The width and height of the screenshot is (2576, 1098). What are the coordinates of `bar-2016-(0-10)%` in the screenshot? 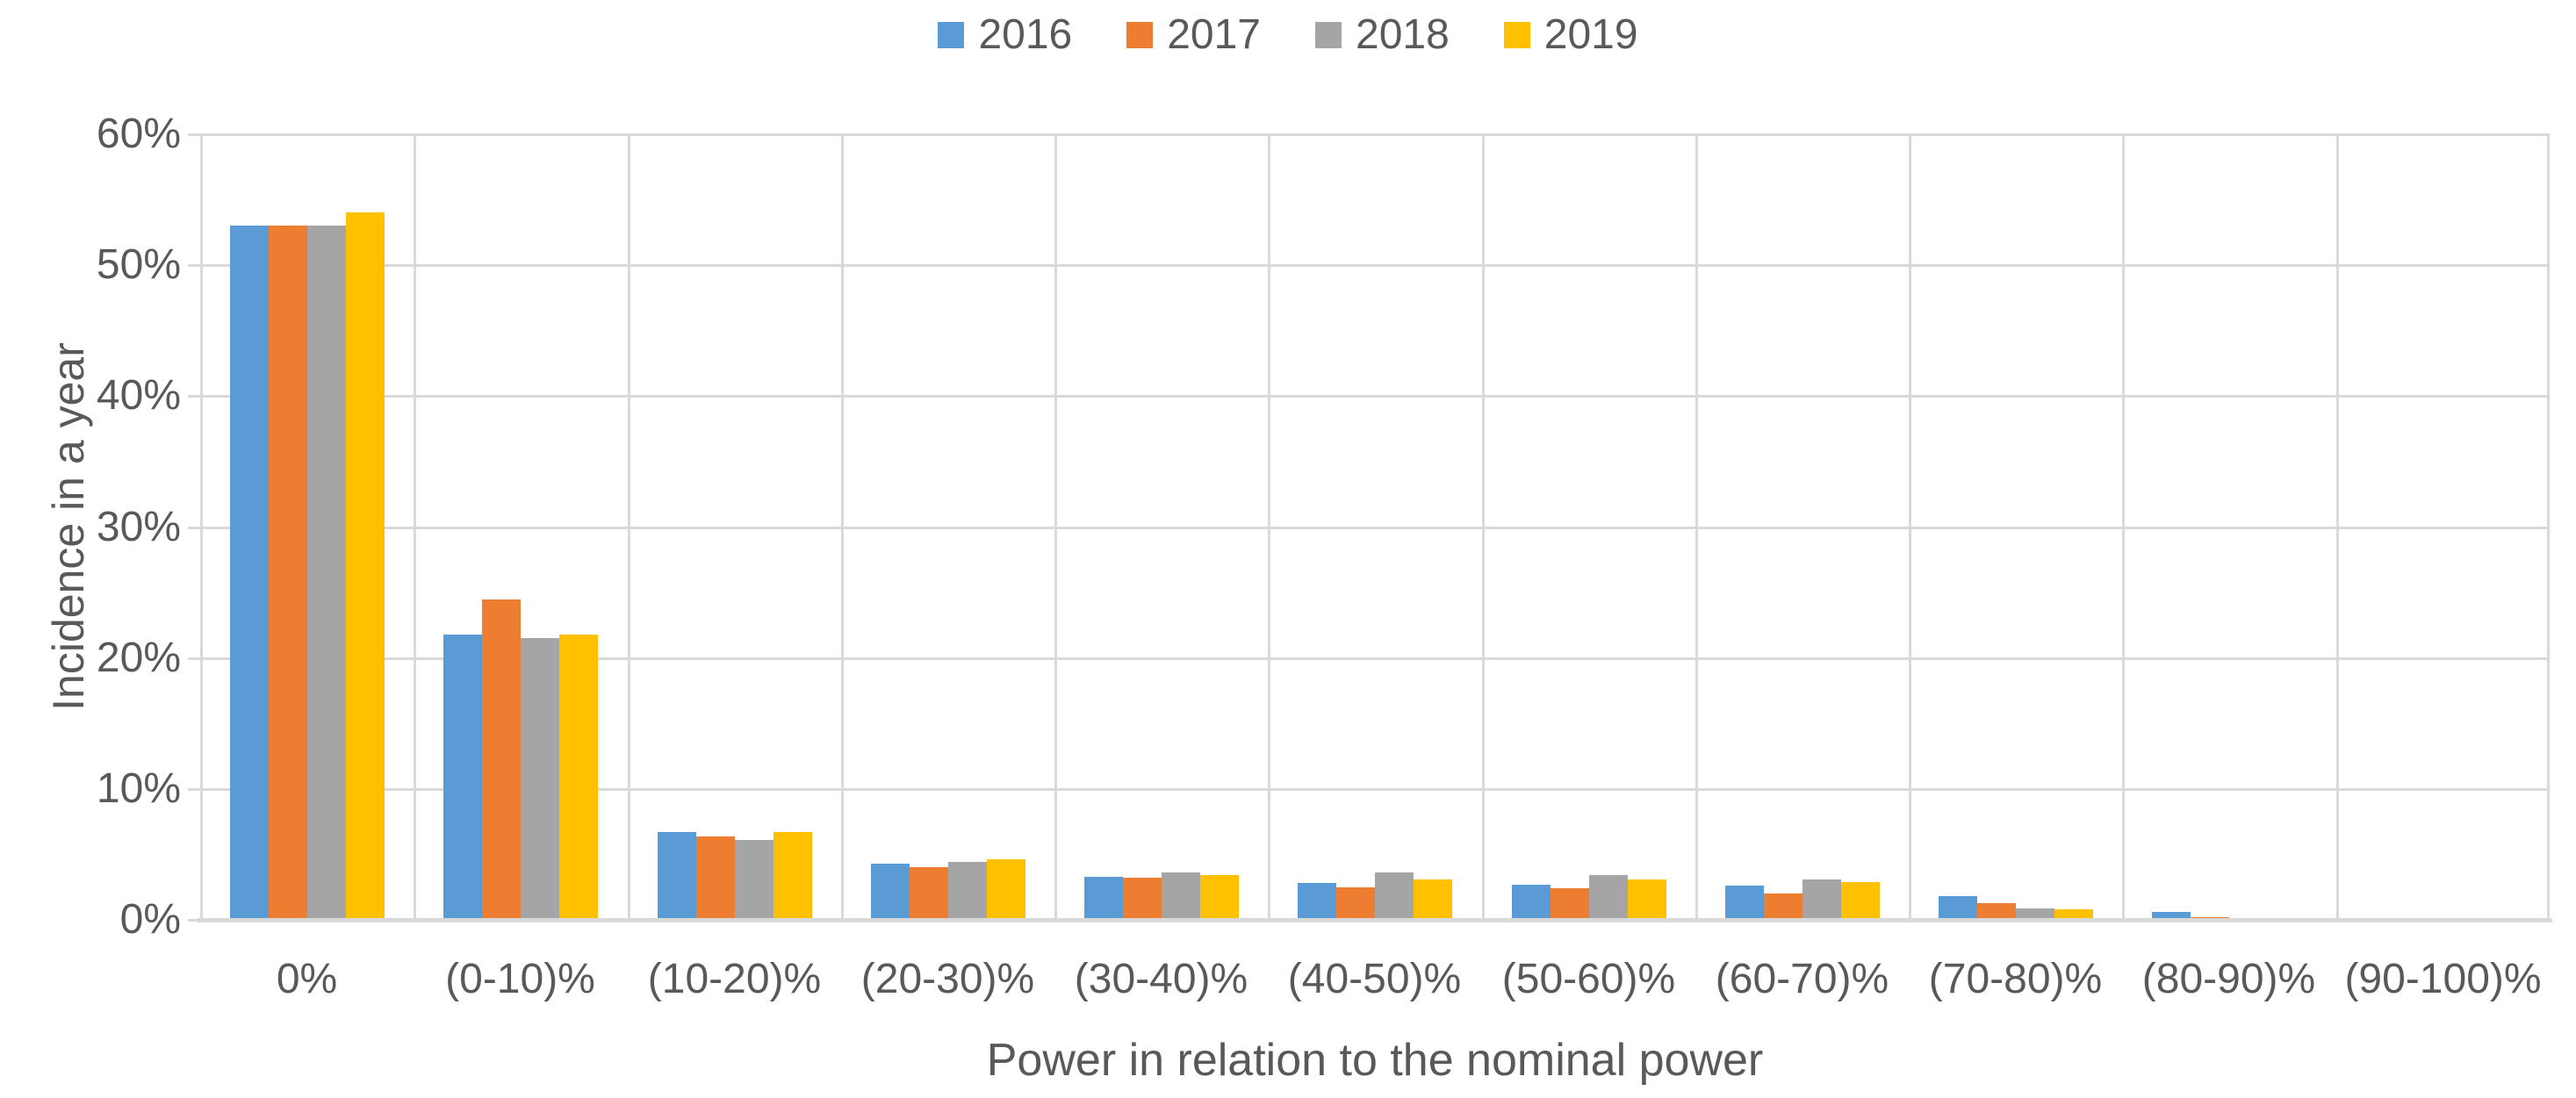 It's located at (462, 777).